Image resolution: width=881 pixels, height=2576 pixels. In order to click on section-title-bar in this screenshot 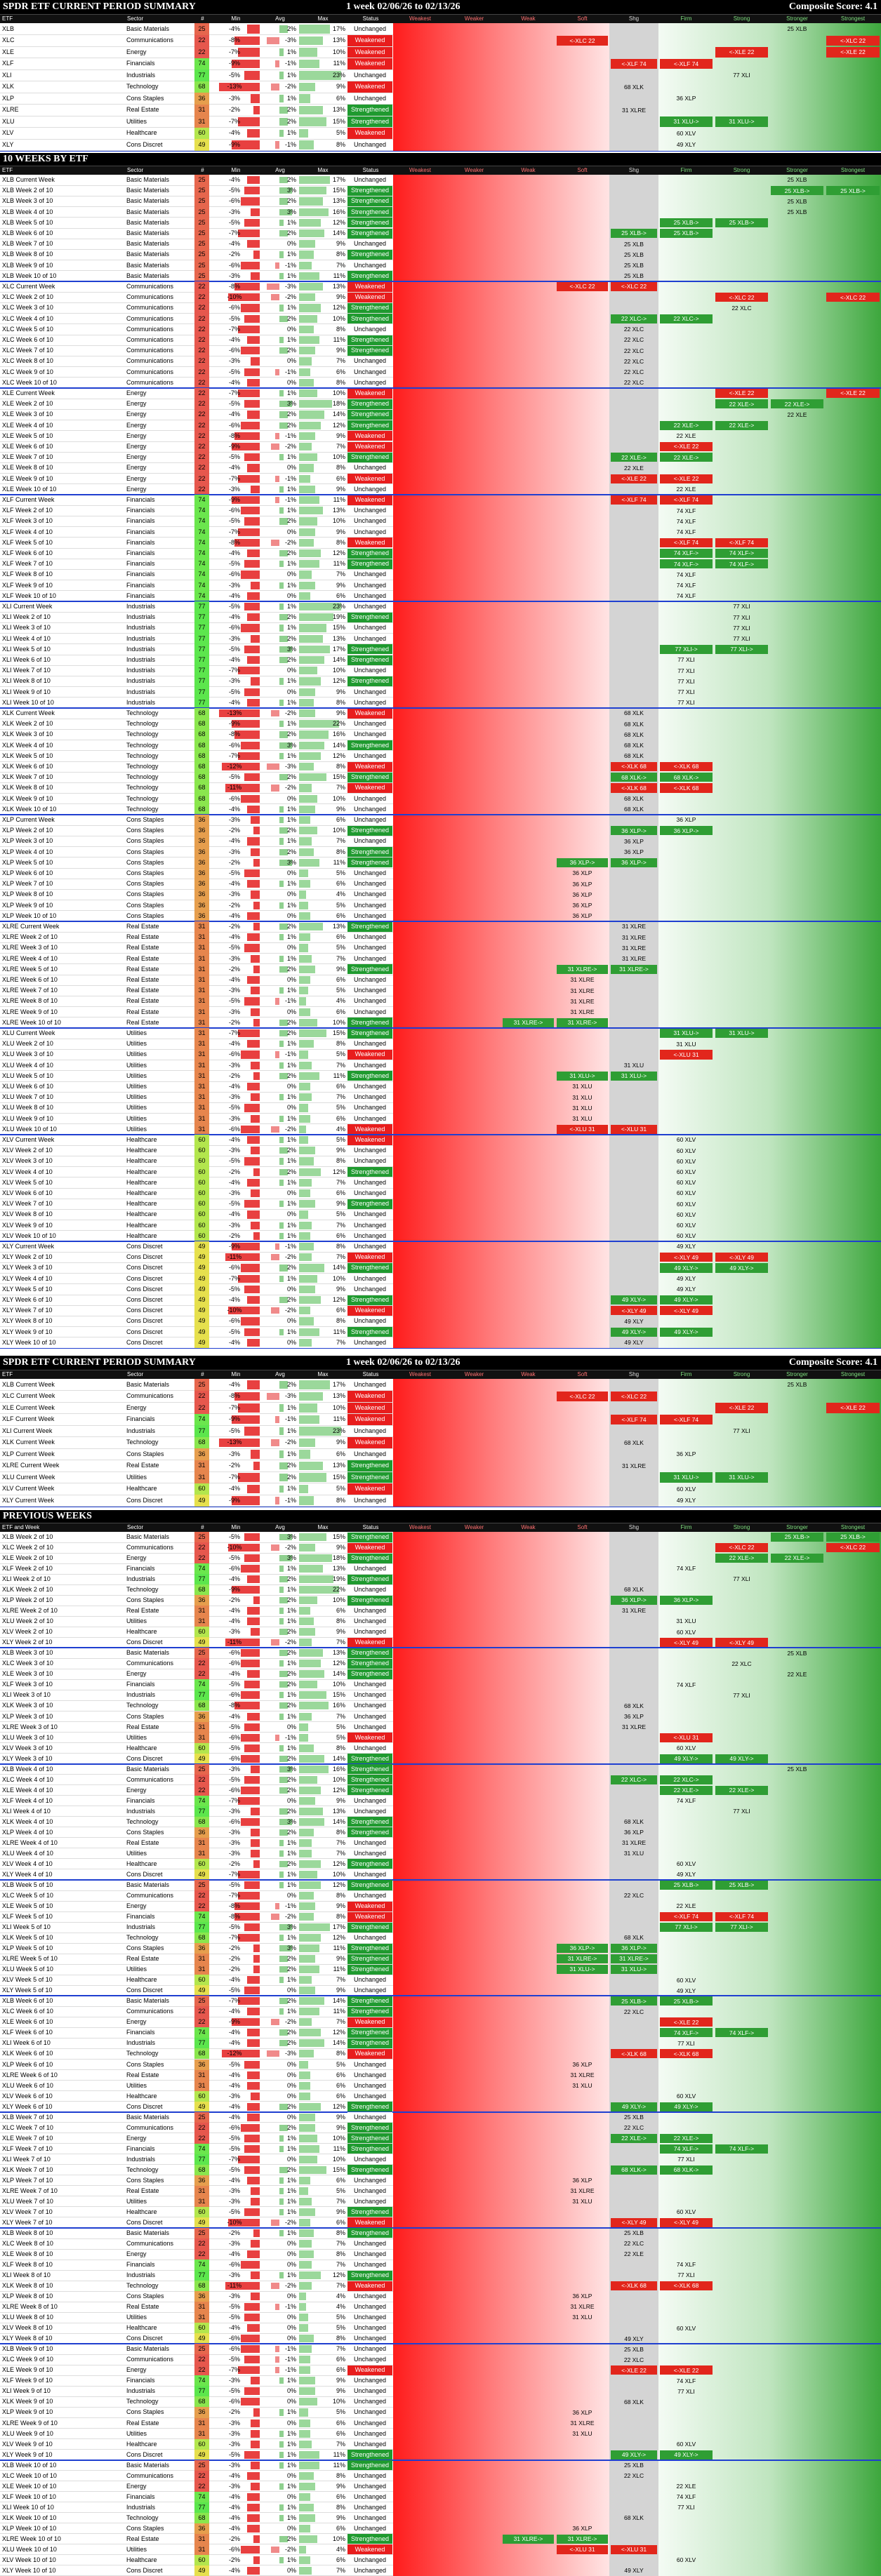, I will do `click(440, 159)`.